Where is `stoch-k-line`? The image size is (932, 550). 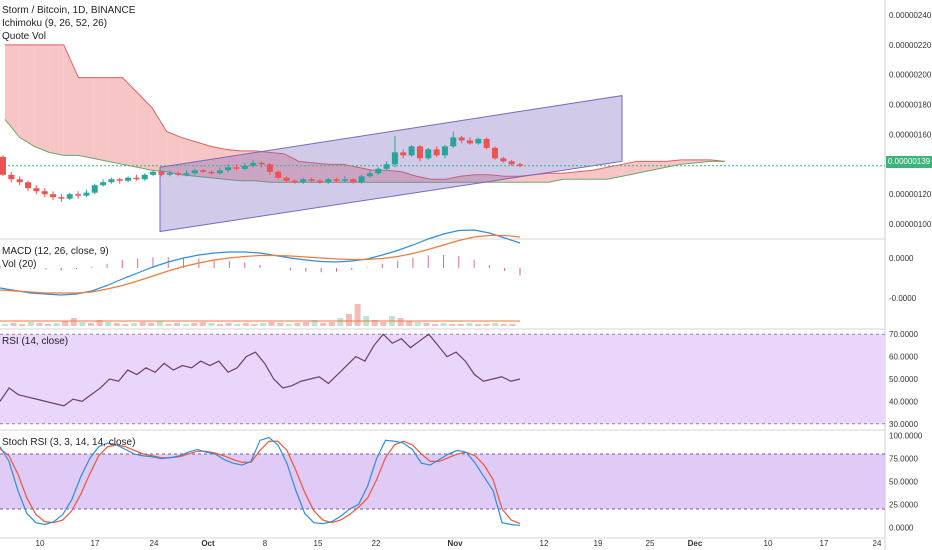 stoch-k-line is located at coordinates (260, 481).